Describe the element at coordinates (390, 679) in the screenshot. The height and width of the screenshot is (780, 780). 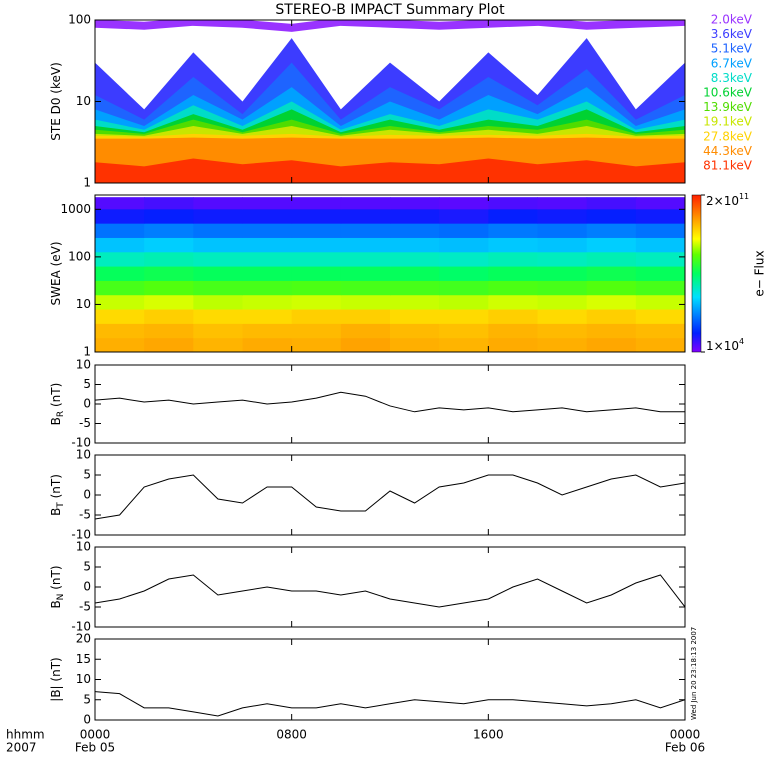
I see `panel-frame` at that location.